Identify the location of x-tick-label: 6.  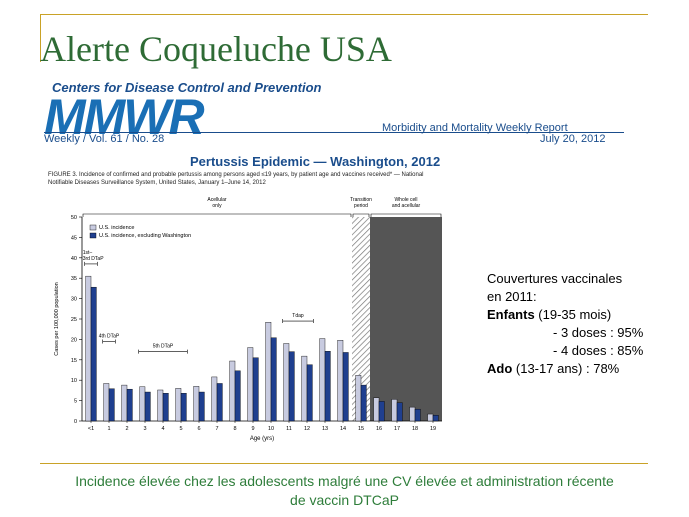
(198, 429).